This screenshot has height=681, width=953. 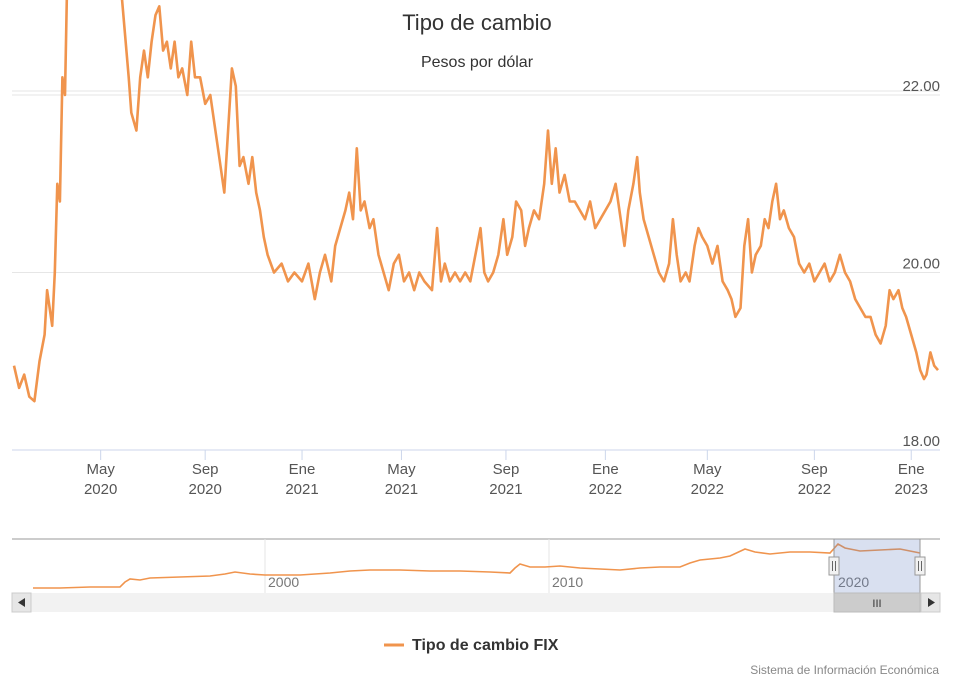 What do you see at coordinates (877, 566) in the screenshot?
I see `navigator-mask` at bounding box center [877, 566].